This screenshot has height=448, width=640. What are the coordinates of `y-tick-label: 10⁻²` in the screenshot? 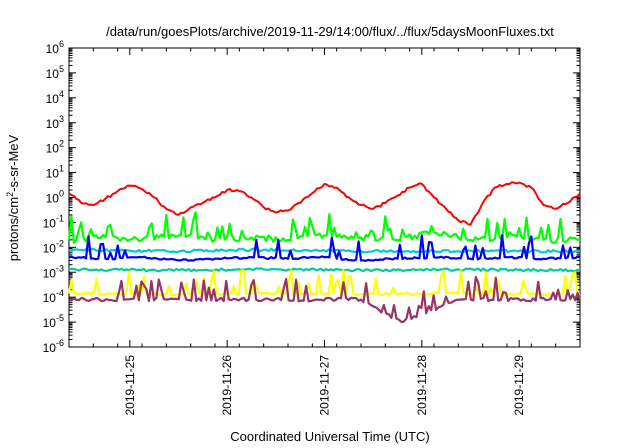 It's located at (53, 246).